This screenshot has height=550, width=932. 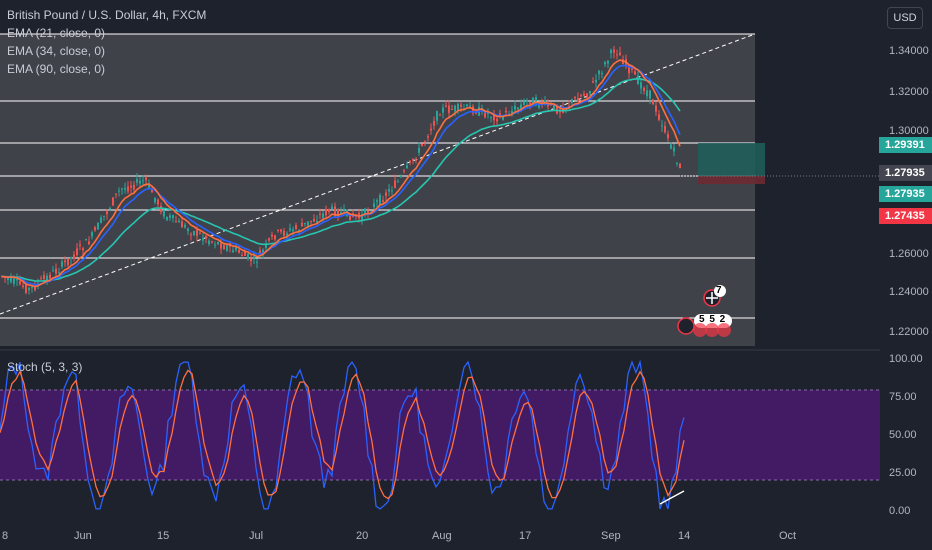 I want to click on ema-21-legend: EMA (21, close, 0), so click(x=56, y=33).